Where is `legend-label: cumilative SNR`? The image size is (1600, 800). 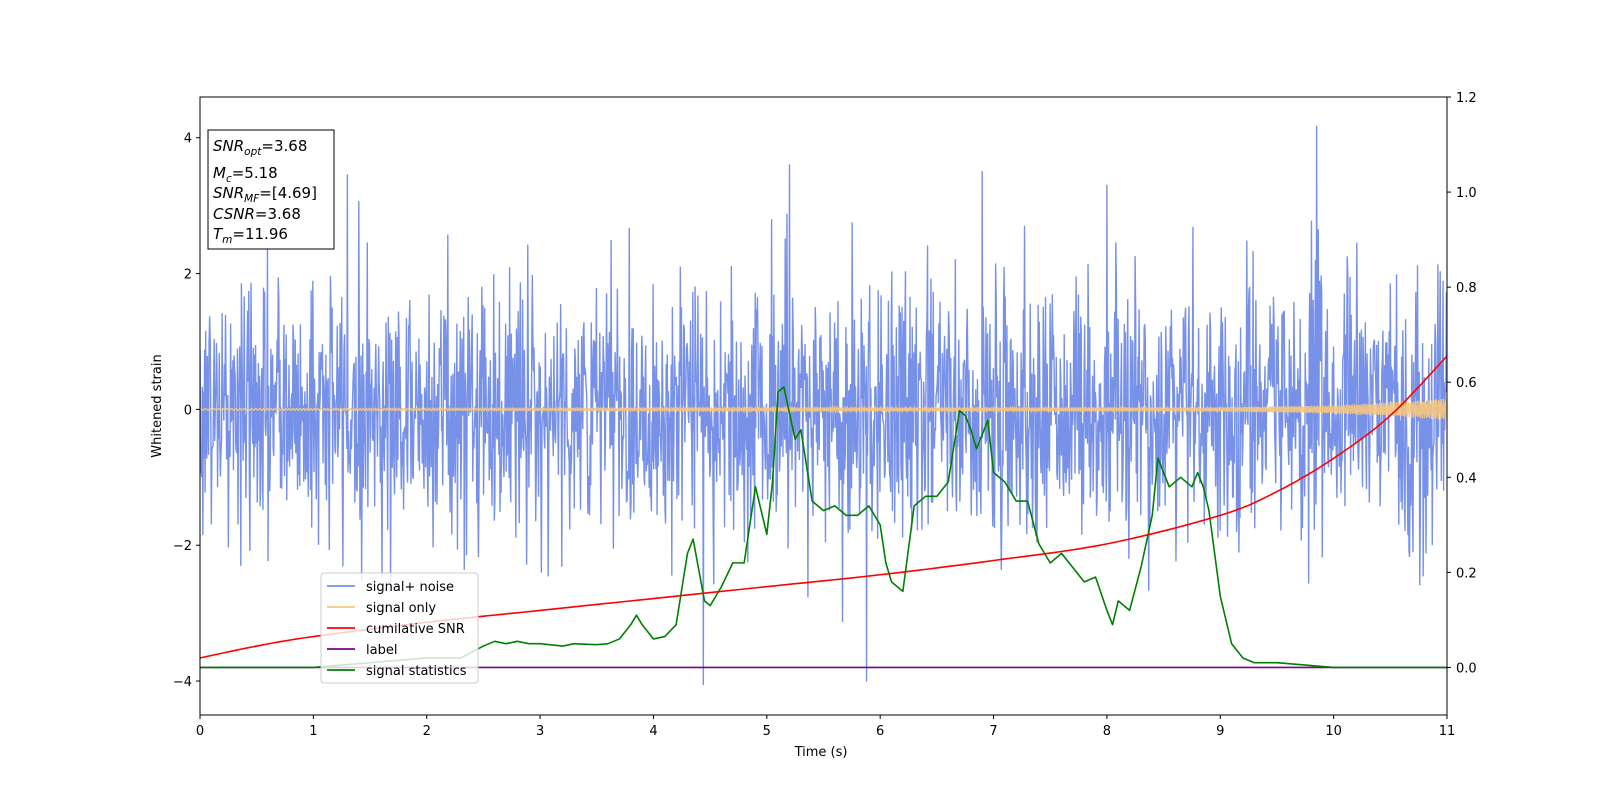 legend-label: cumilative SNR is located at coordinates (415, 629).